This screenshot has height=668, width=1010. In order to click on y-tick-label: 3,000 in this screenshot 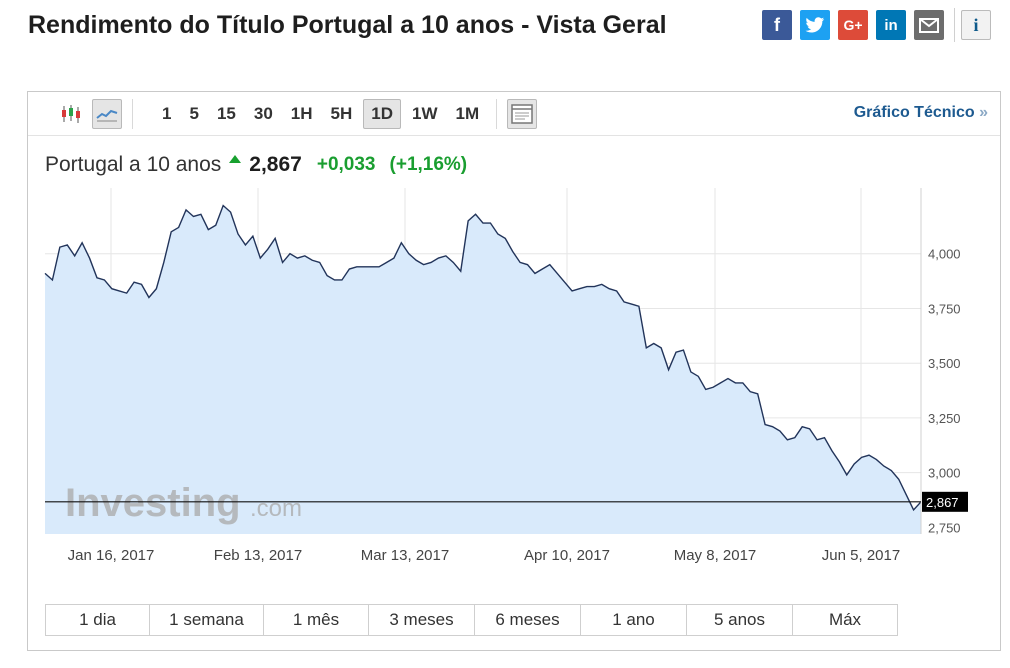, I will do `click(944, 473)`.